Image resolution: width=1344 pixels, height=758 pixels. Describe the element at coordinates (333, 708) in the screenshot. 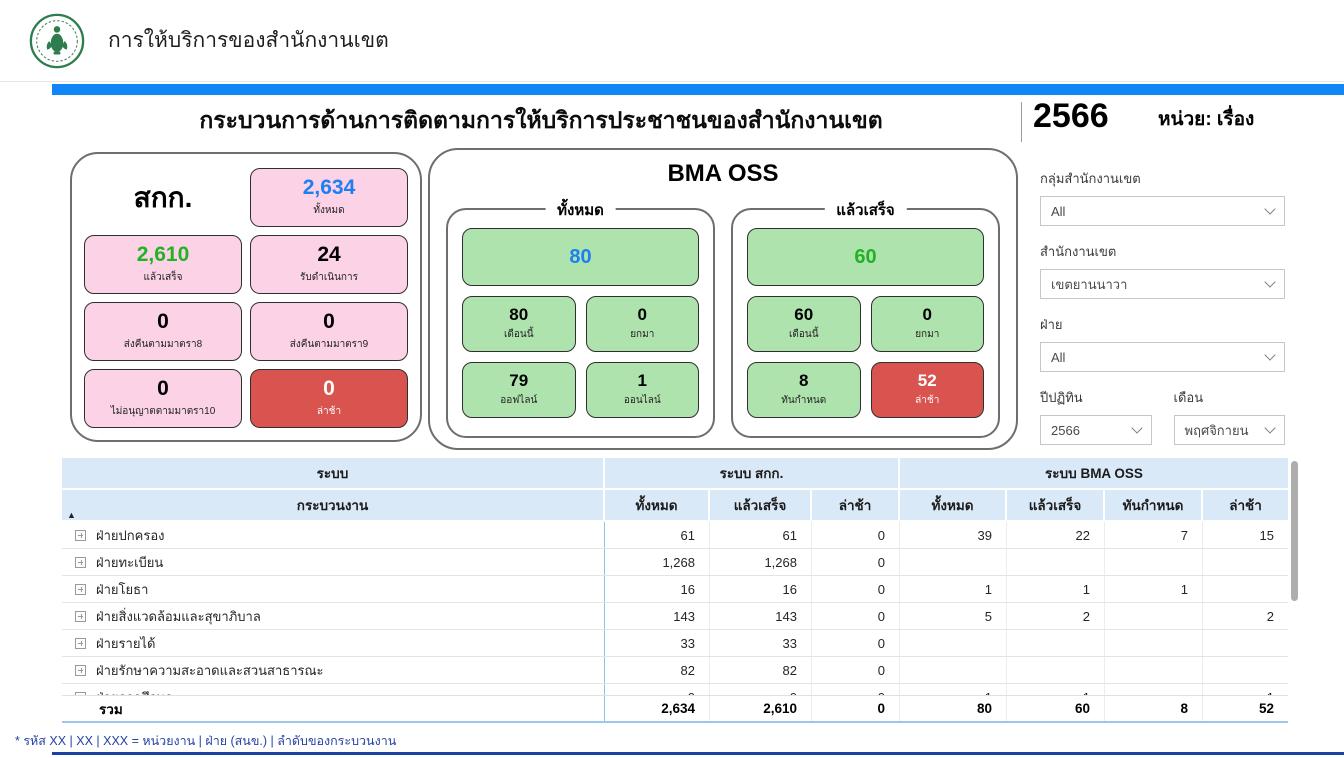

I see `total-label-cell: รวม` at that location.